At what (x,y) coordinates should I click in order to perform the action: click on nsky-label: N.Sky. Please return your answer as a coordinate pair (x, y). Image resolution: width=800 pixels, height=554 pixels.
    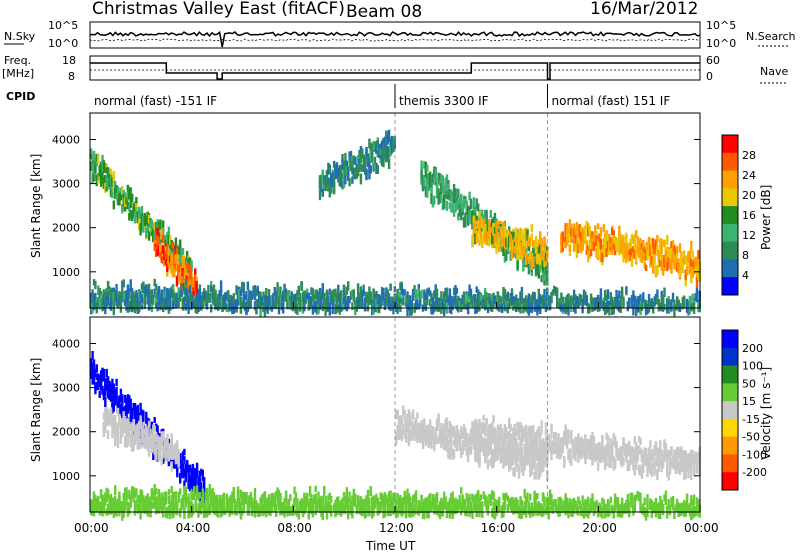
    Looking at the image, I should click on (20, 36).